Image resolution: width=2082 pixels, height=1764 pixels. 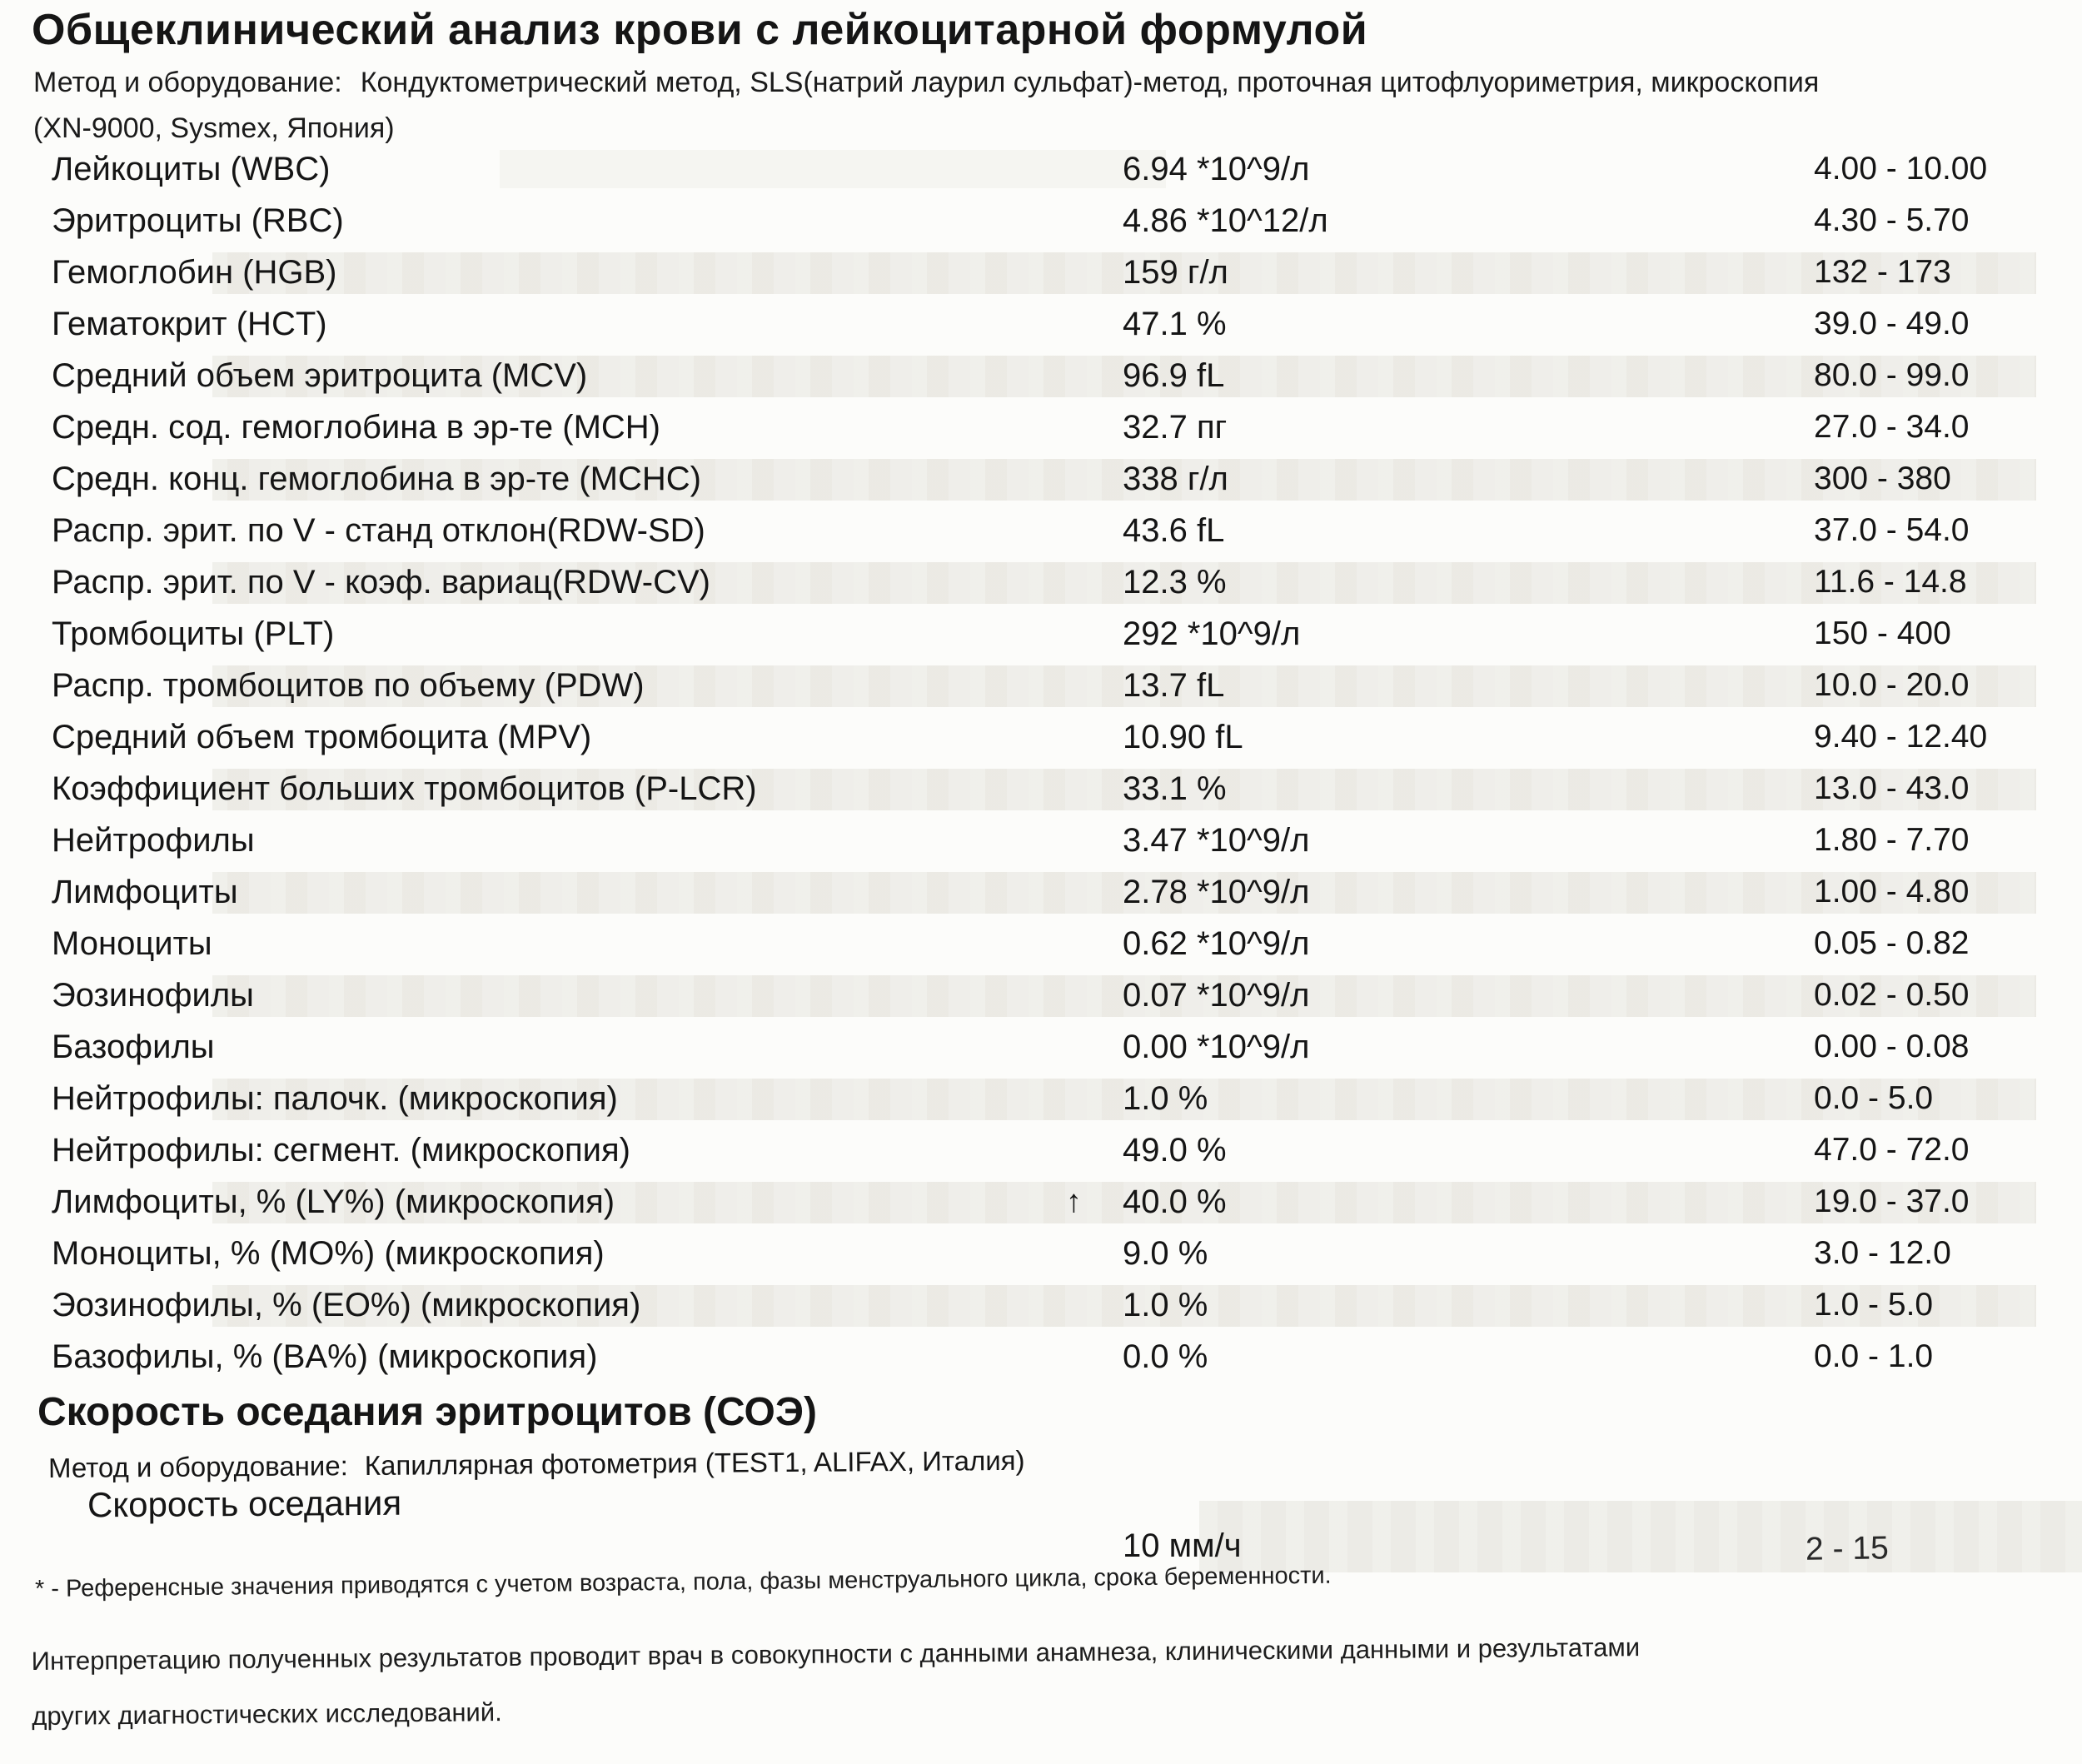 I want to click on reference-range: 10.0 - 20.0, so click(x=1892, y=685).